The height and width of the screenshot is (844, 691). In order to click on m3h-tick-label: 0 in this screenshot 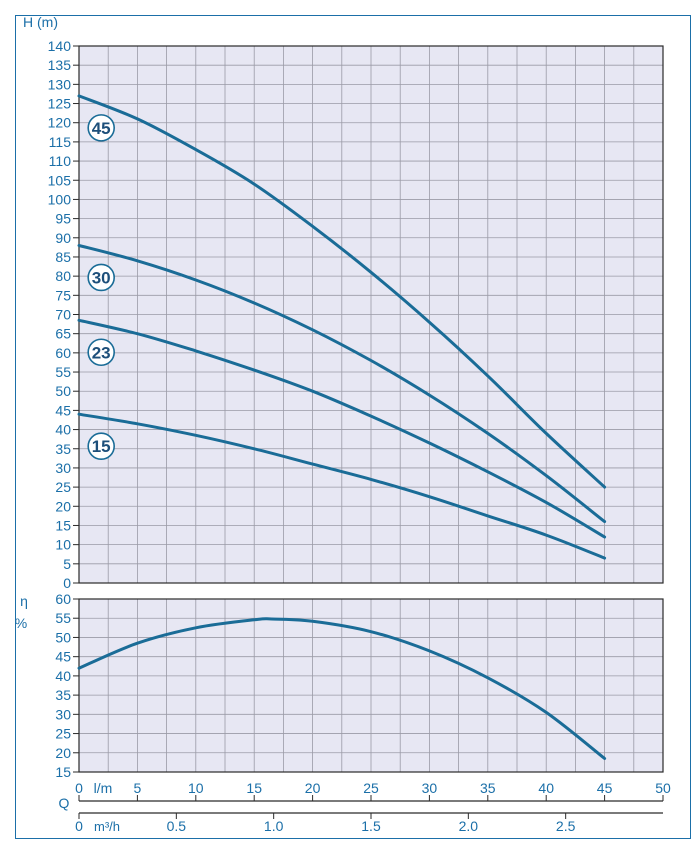, I will do `click(79, 826)`.